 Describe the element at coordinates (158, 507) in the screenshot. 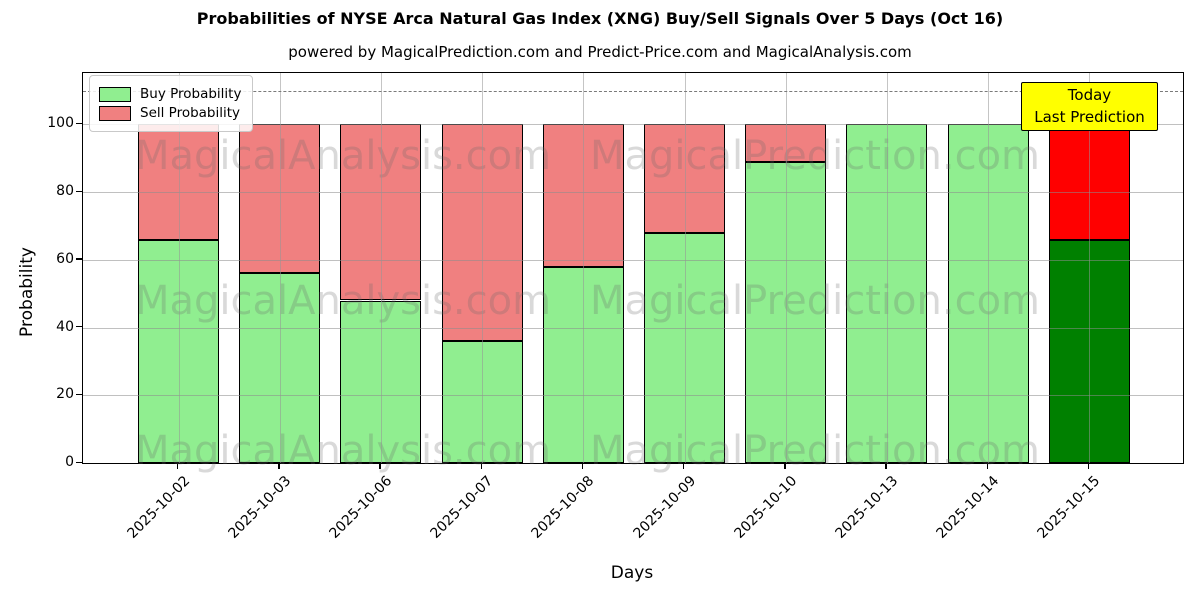

I see `x-tick-label: 2025-10-02` at that location.